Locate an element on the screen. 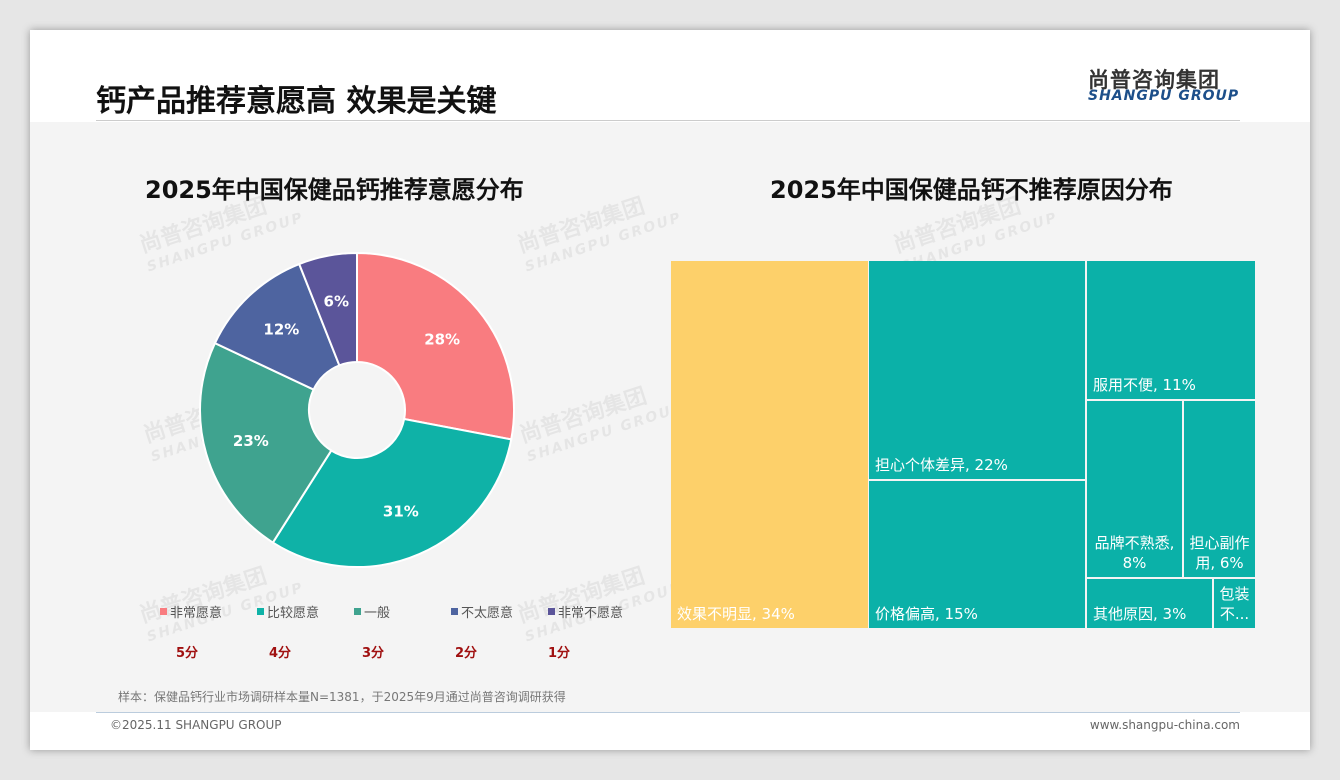 Image resolution: width=1340 pixels, height=780 pixels. score-label: 2分 is located at coordinates (466, 653).